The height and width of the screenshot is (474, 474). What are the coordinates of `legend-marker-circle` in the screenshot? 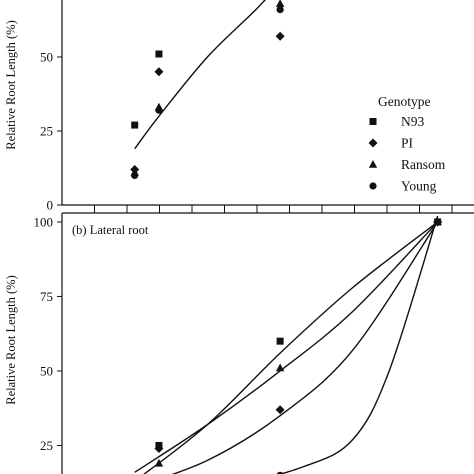 It's located at (373, 186).